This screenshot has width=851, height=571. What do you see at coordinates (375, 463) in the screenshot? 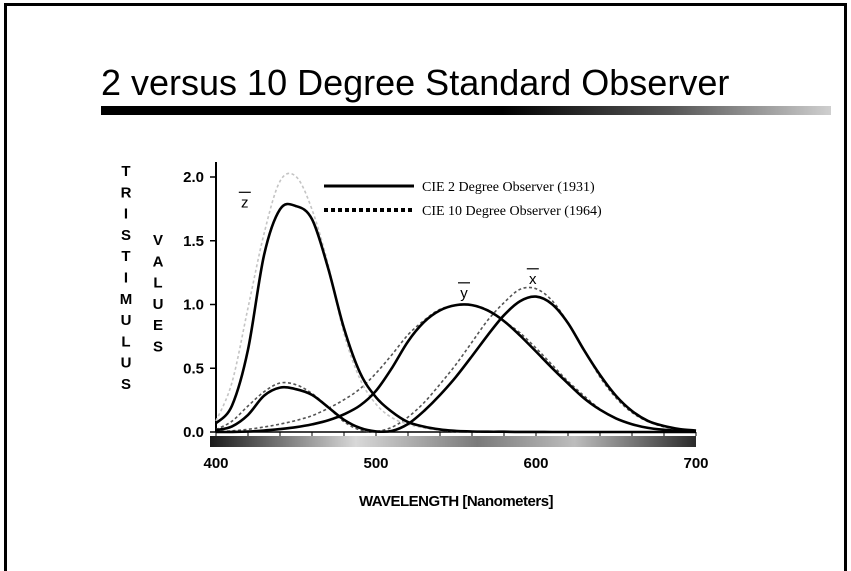
I see `x-tick-label: 500` at bounding box center [375, 463].